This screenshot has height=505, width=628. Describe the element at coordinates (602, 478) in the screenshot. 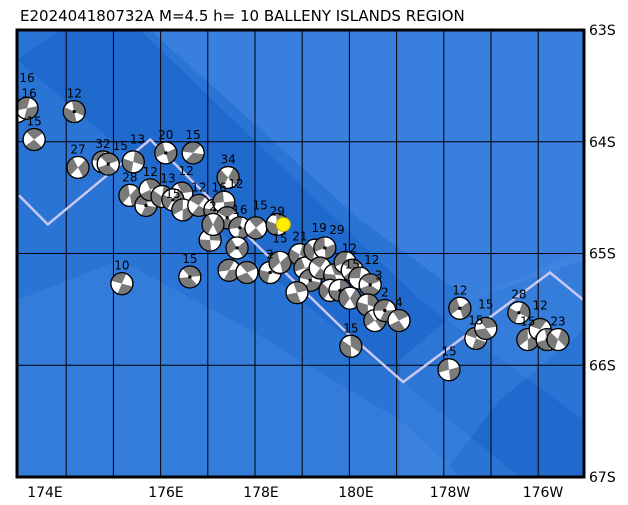

I see `latitude-label: 67S` at that location.